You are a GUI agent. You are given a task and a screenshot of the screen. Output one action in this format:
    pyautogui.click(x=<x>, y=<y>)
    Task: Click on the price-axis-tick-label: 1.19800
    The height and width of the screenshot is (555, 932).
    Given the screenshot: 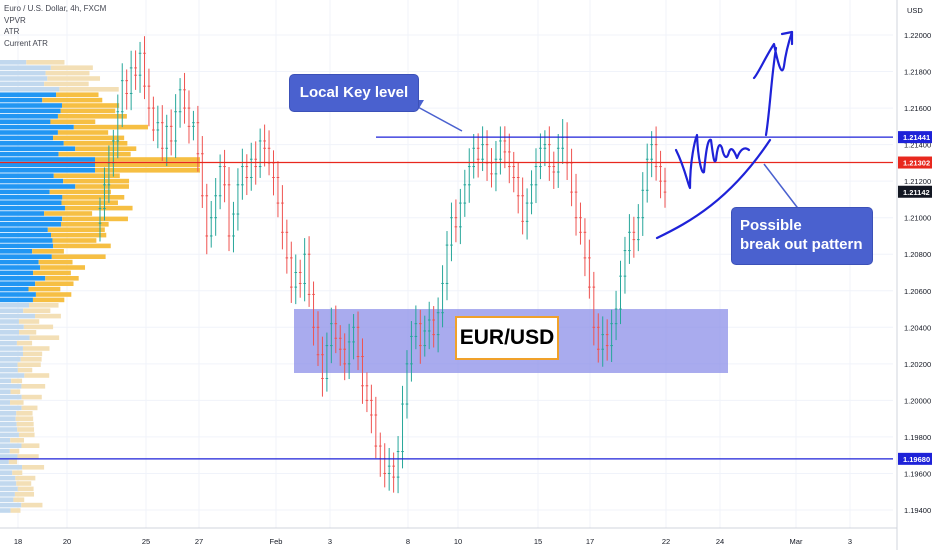 What is the action you would take?
    pyautogui.click(x=917, y=437)
    